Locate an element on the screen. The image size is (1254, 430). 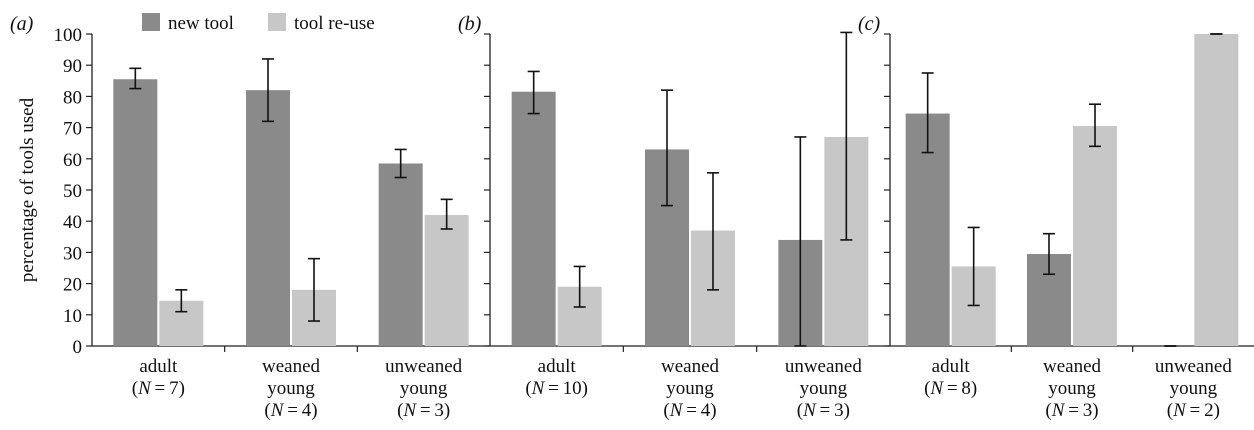
category-label-1-1-0: weaned is located at coordinates (690, 366).